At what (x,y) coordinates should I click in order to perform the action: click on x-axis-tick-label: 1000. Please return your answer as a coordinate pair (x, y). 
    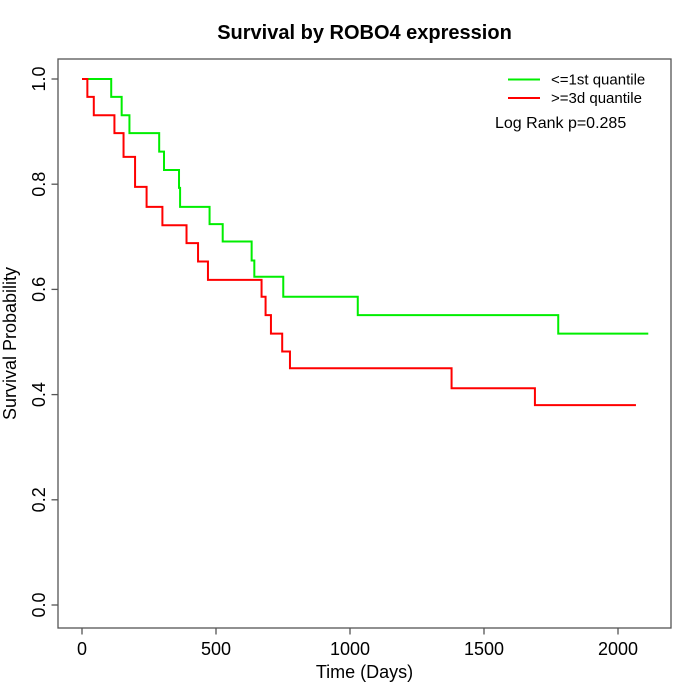
    Looking at the image, I should click on (350, 649).